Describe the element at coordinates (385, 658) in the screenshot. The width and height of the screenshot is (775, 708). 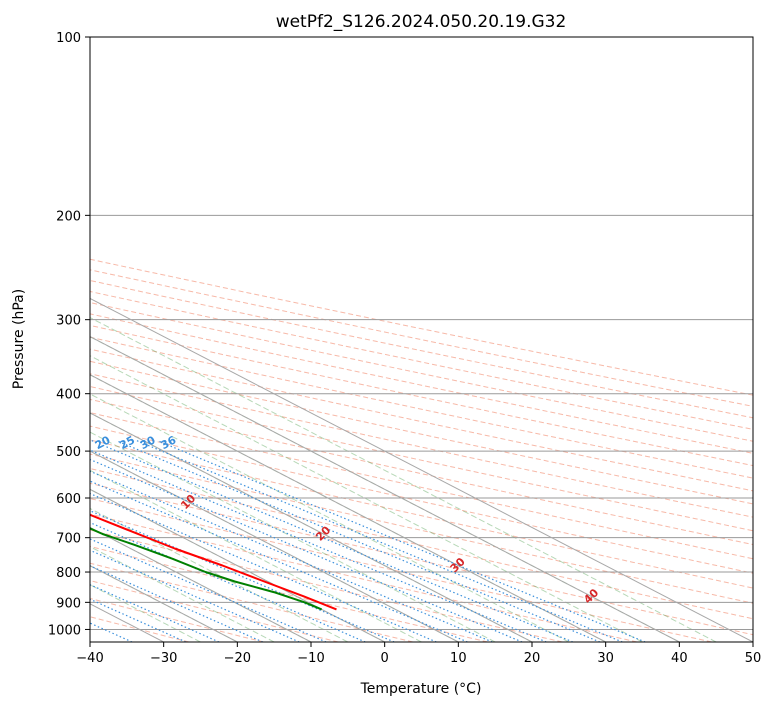
I see `x-tick-label: 0` at that location.